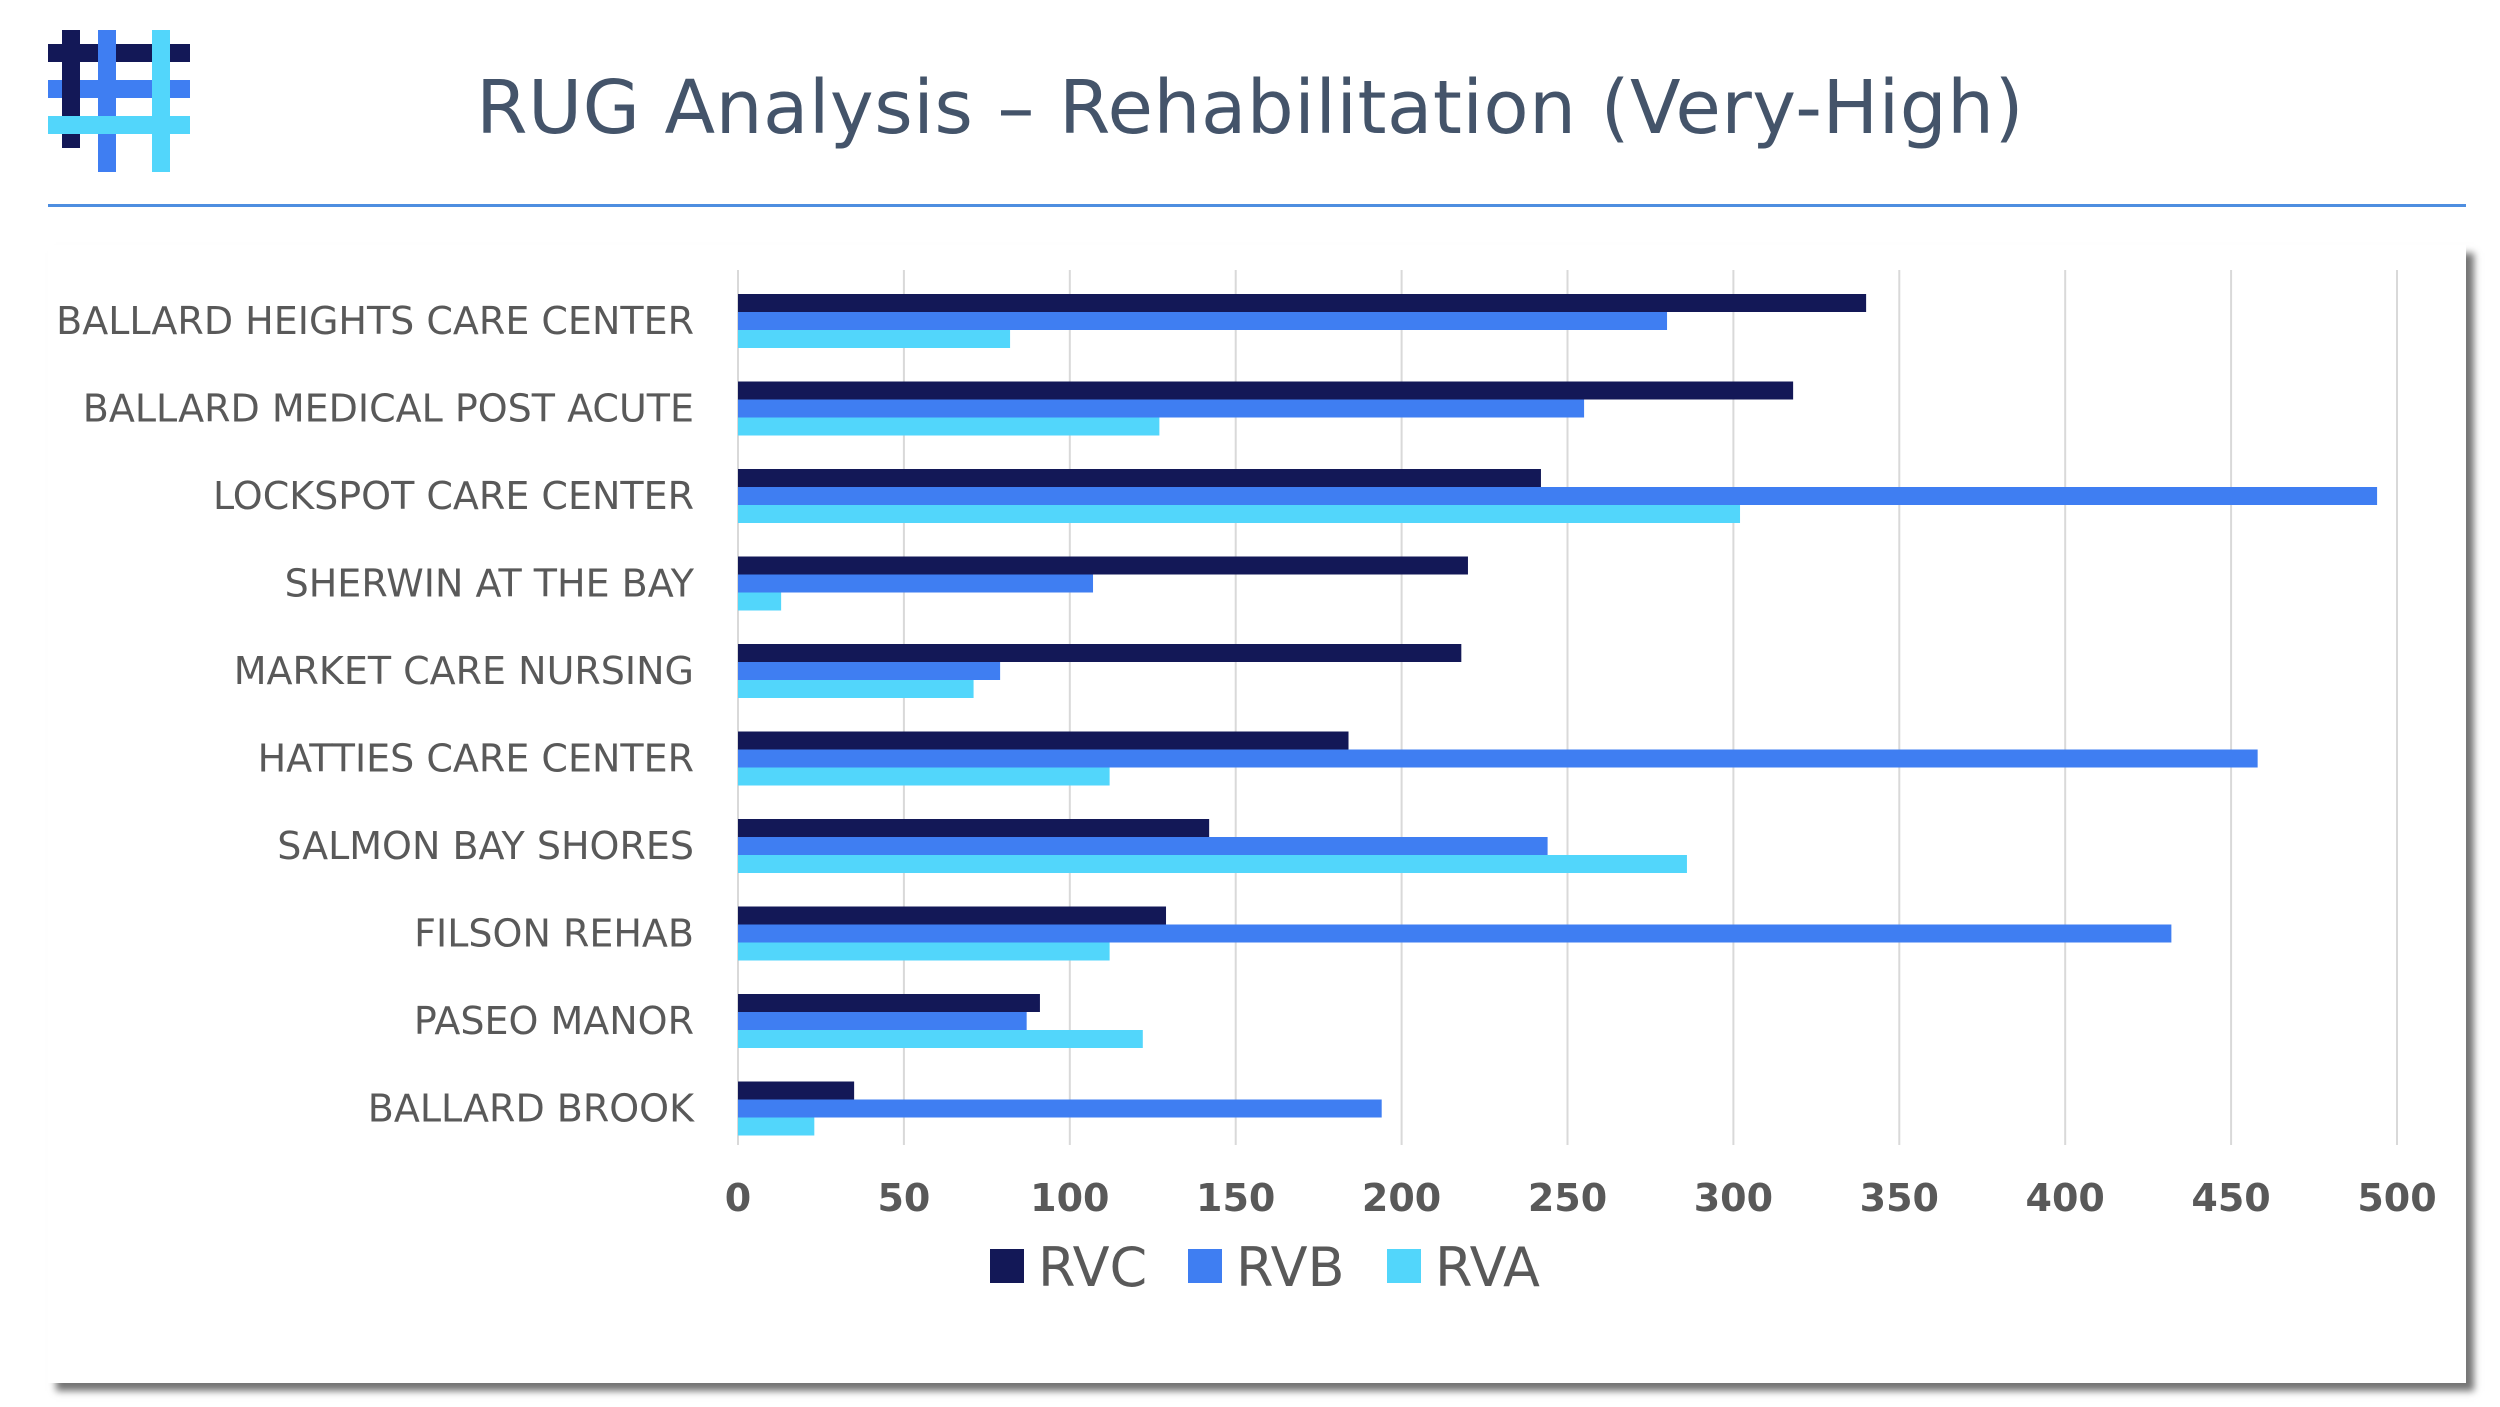 The image size is (2500, 1407). Describe the element at coordinates (453, 496) in the screenshot. I see `category-label: LOCKSPOT CARE CENTER` at that location.